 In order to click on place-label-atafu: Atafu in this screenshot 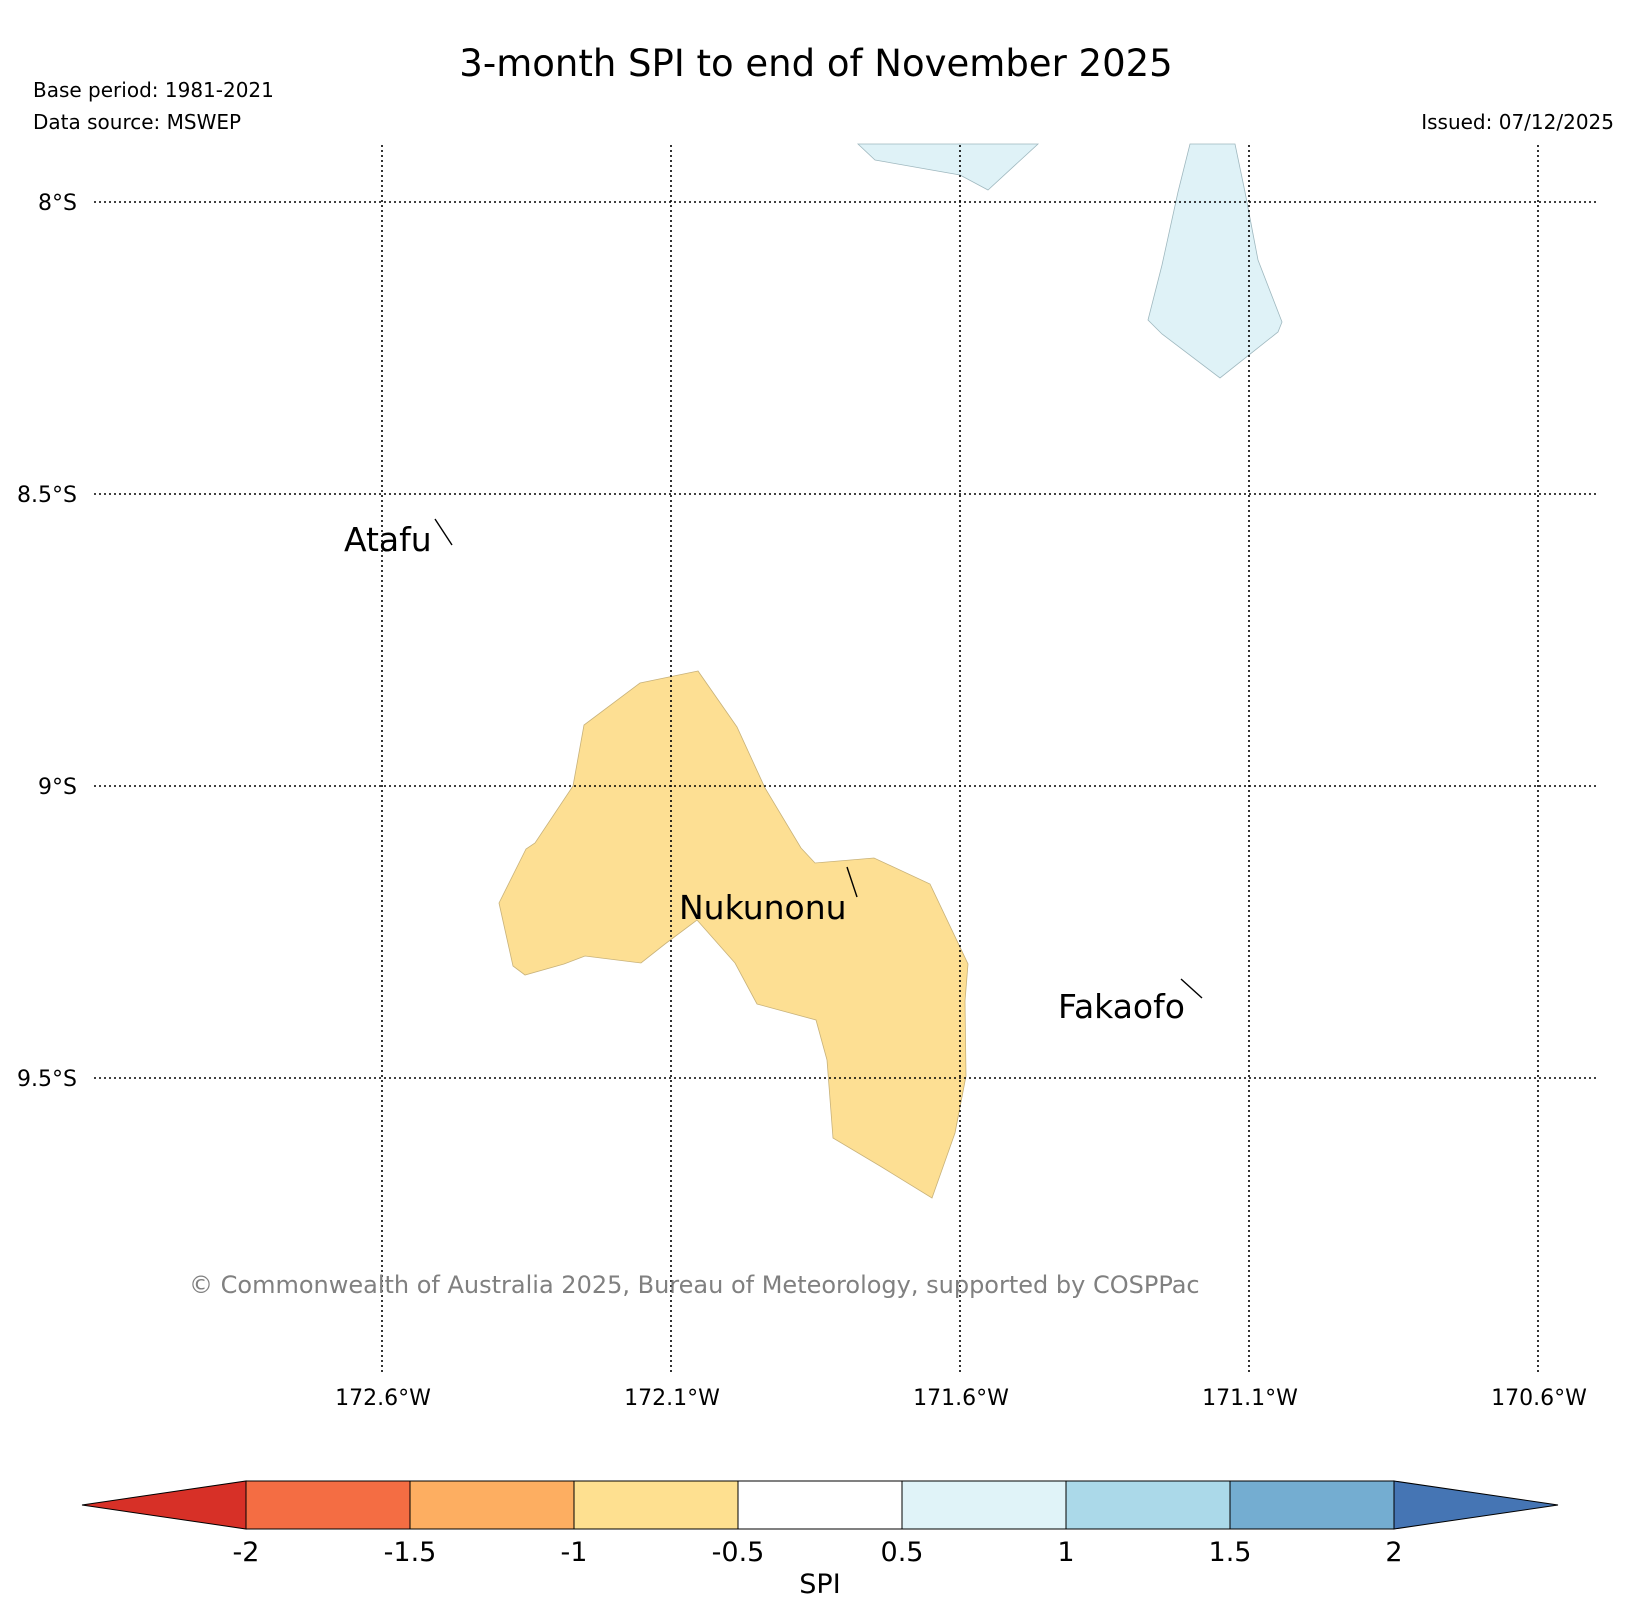, I will do `click(388, 539)`.